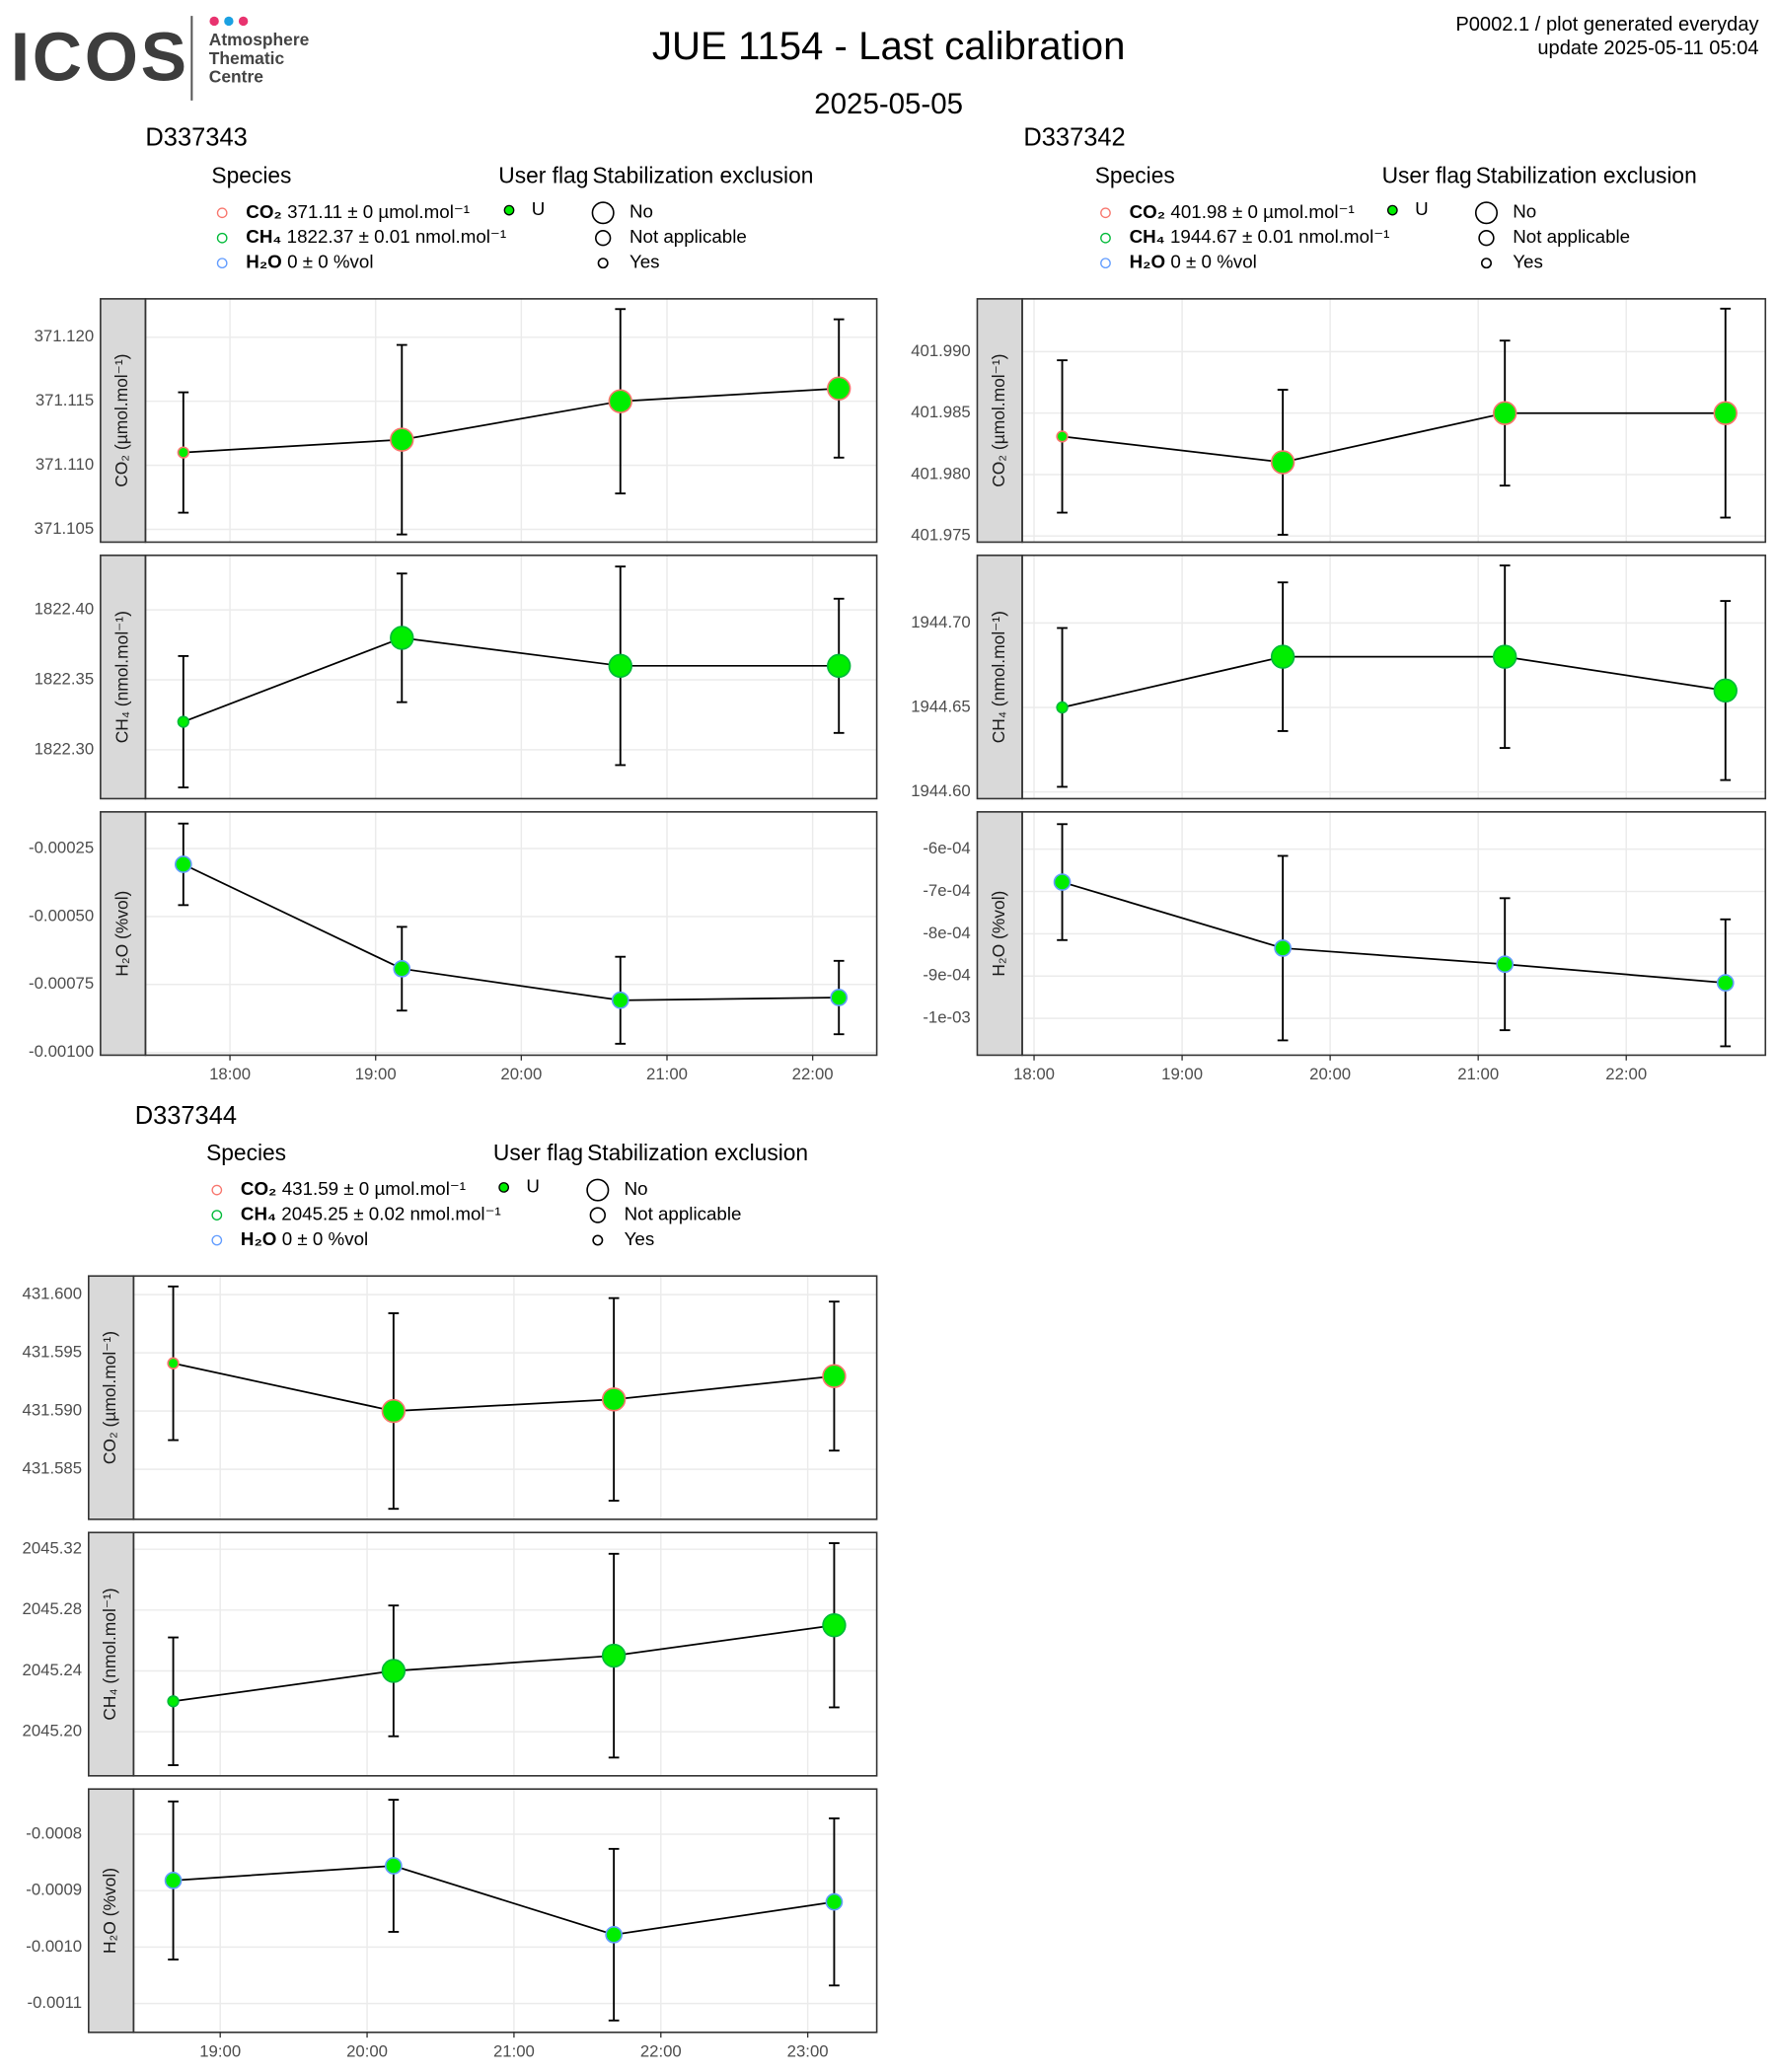 The image size is (1776, 2072). What do you see at coordinates (54, 1947) in the screenshot?
I see `y-tick-label: -0.0010` at bounding box center [54, 1947].